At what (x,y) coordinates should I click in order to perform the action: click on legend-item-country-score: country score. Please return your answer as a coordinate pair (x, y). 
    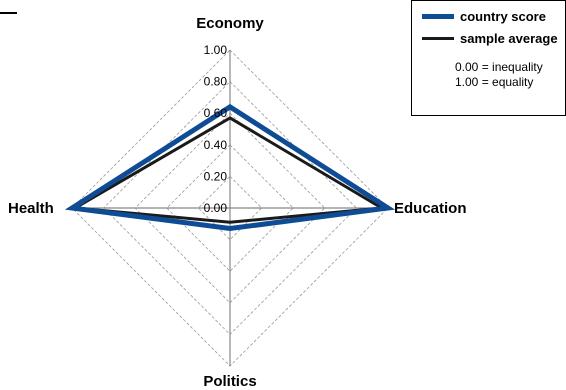
    Looking at the image, I should click on (484, 16).